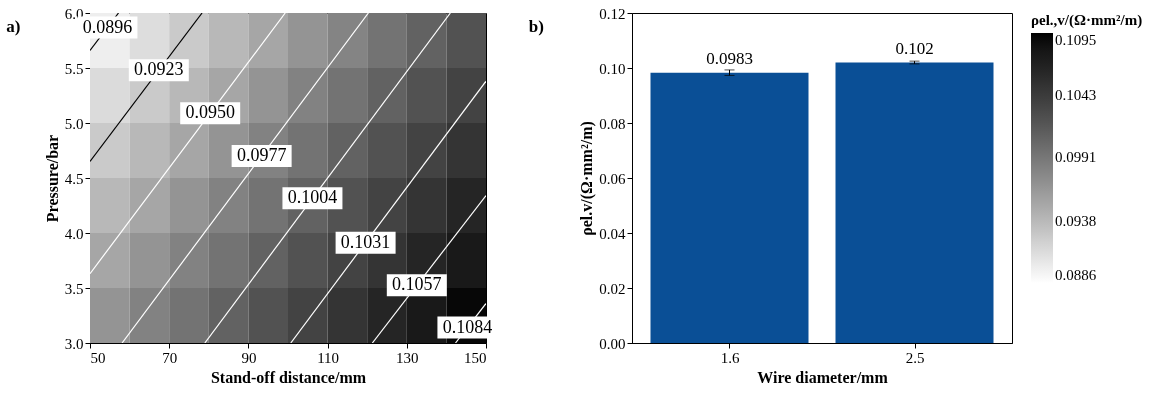 The width and height of the screenshot is (1155, 418). What do you see at coordinates (417, 284) in the screenshot?
I see `series-label: 0.1057` at bounding box center [417, 284].